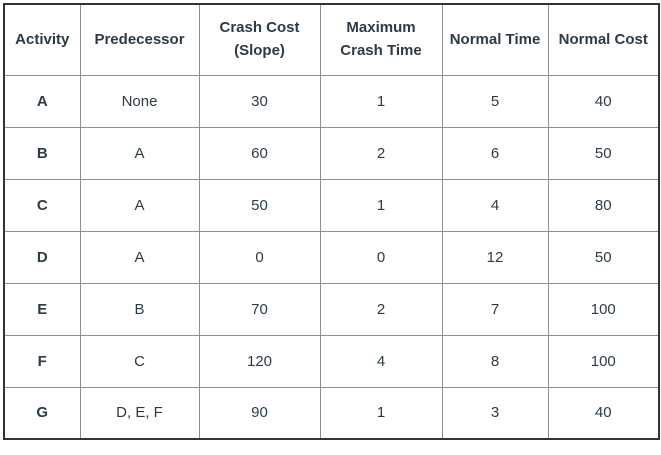 This screenshot has width=661, height=455. What do you see at coordinates (42, 39) in the screenshot?
I see `column-header-activity: Activity` at bounding box center [42, 39].